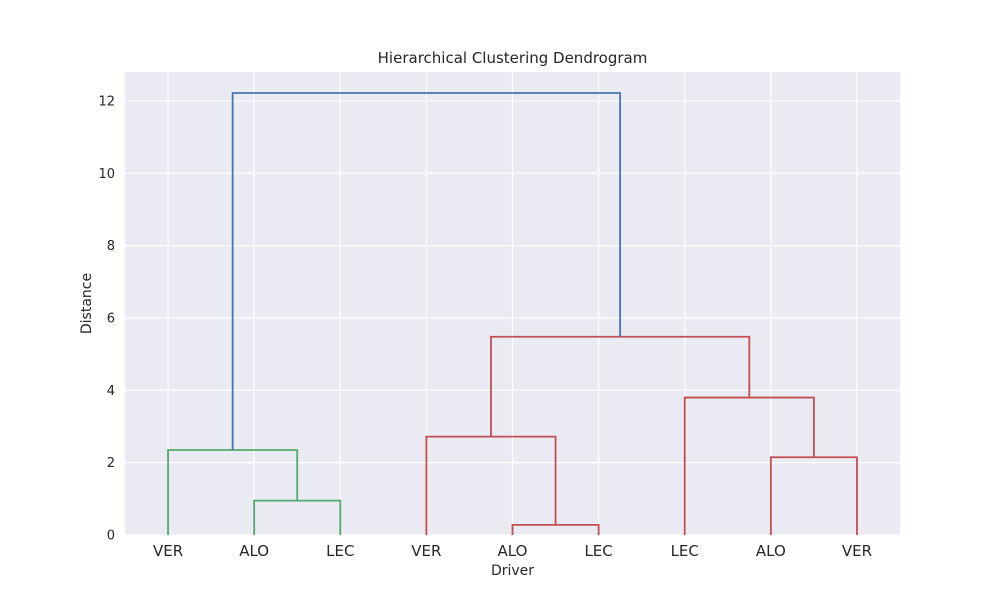 The image size is (1000, 600). I want to click on x-tick-label-5: LEC, so click(598, 551).